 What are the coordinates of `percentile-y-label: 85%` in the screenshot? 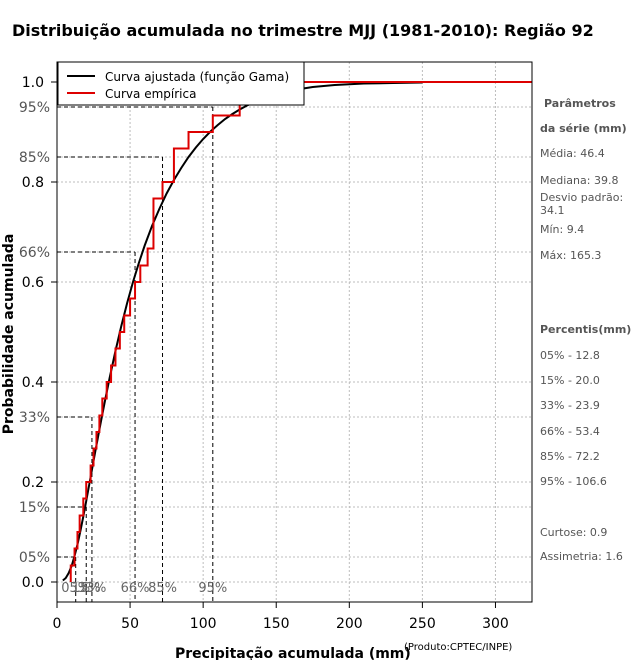 It's located at (34, 158).